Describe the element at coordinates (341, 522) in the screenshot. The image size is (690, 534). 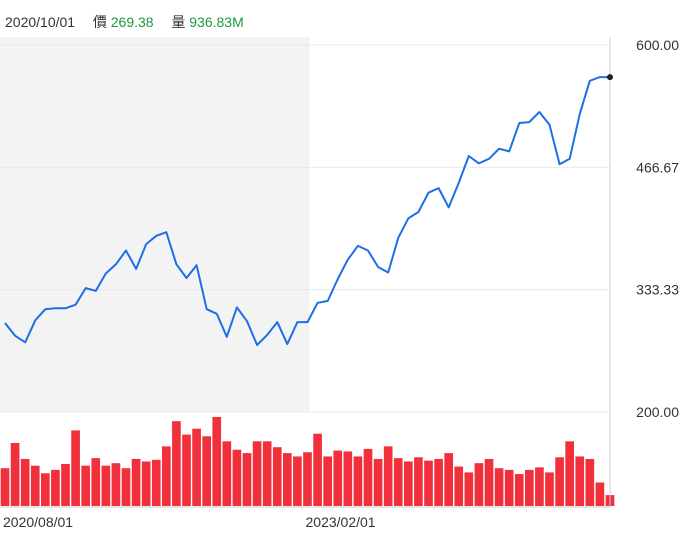
I see `x-tick-label: 2023/02/01` at that location.